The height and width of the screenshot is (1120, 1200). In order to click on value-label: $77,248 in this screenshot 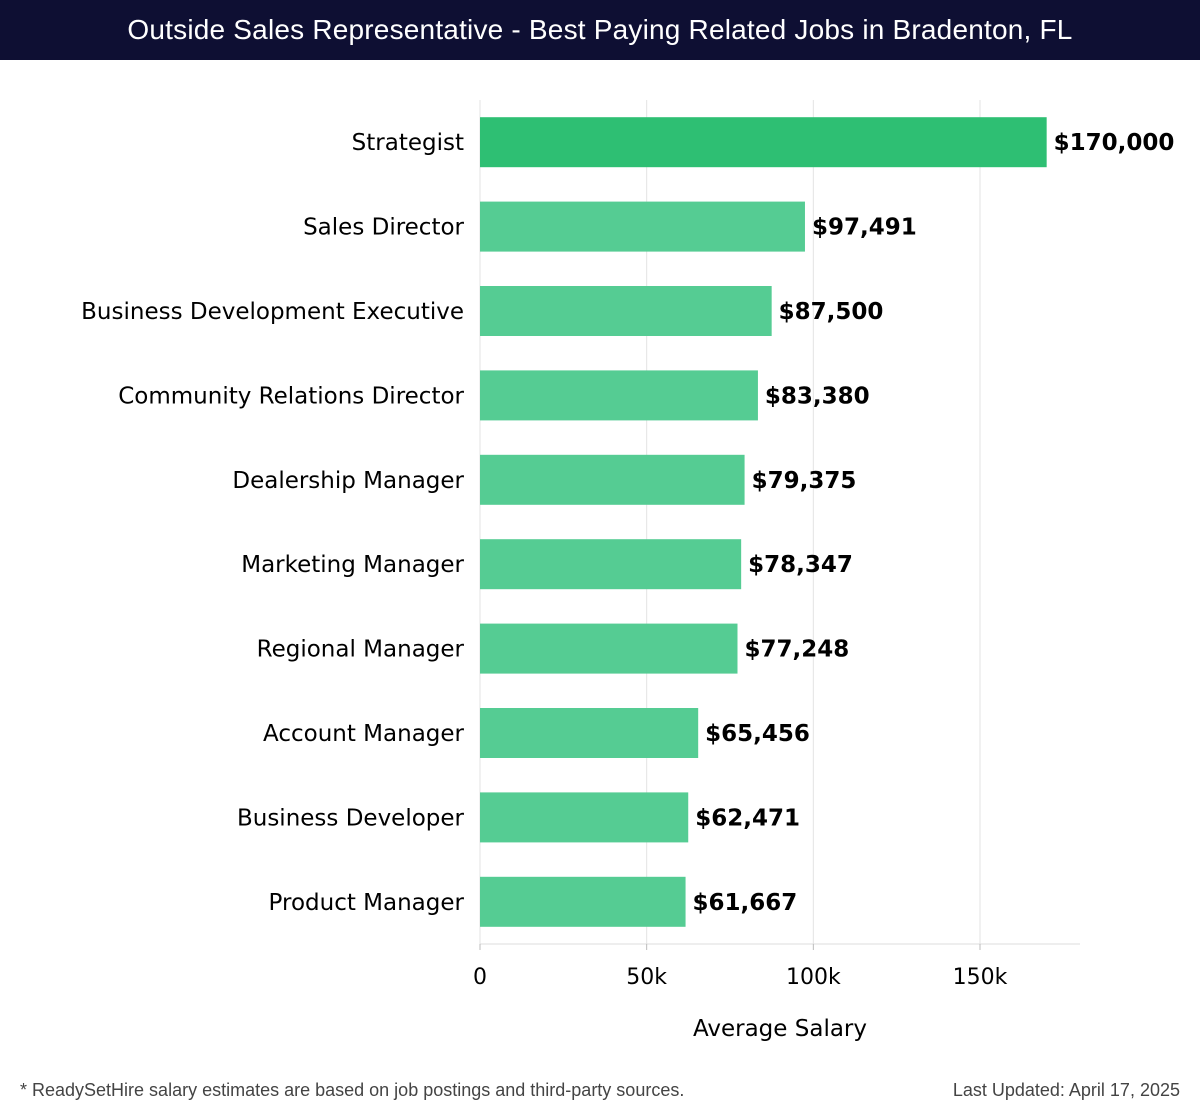, I will do `click(796, 650)`.